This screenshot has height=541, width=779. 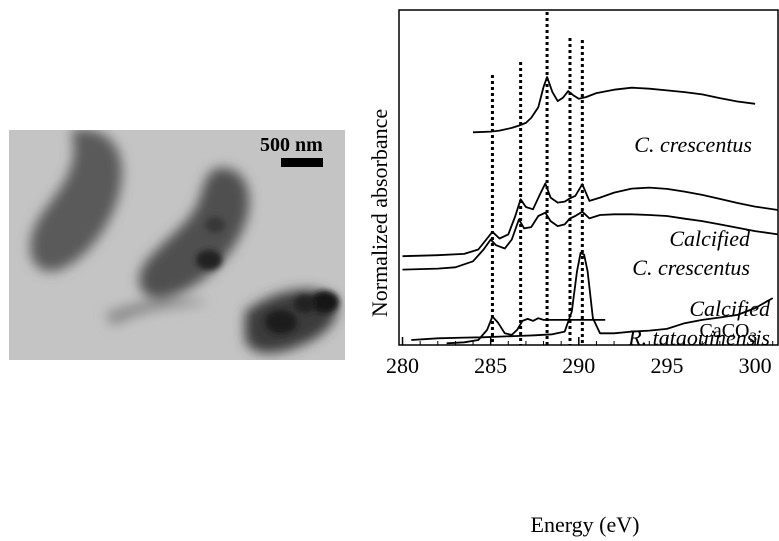 I want to click on reference-lines, so click(x=537, y=178).